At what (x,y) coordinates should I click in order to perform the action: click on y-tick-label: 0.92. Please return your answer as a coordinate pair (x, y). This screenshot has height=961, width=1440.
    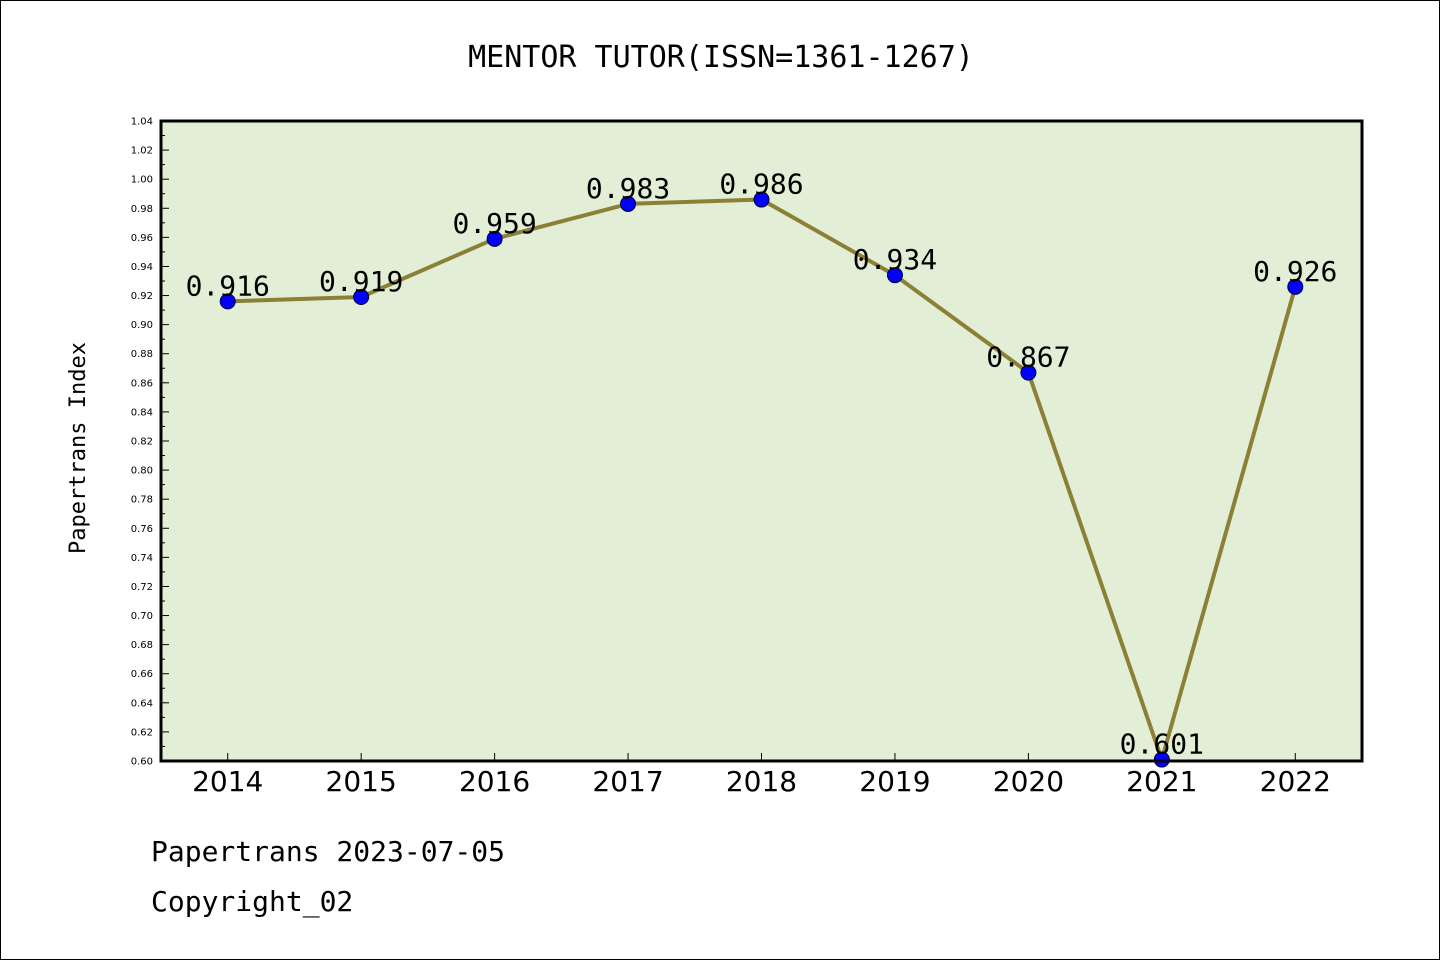
    Looking at the image, I should click on (142, 296).